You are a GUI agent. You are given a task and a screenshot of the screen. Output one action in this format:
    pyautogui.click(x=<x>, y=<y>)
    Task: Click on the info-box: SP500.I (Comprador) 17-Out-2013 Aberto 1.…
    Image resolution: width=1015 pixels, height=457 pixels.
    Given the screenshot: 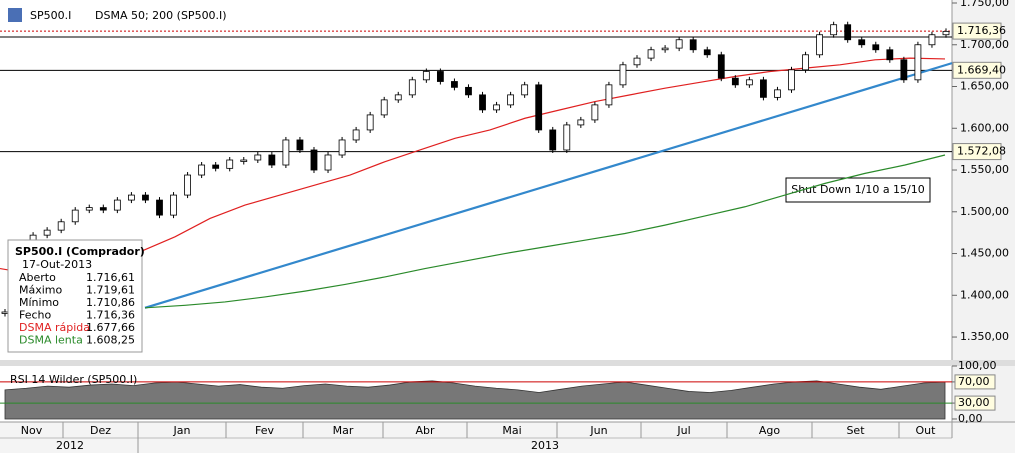 What is the action you would take?
    pyautogui.click(x=76, y=296)
    